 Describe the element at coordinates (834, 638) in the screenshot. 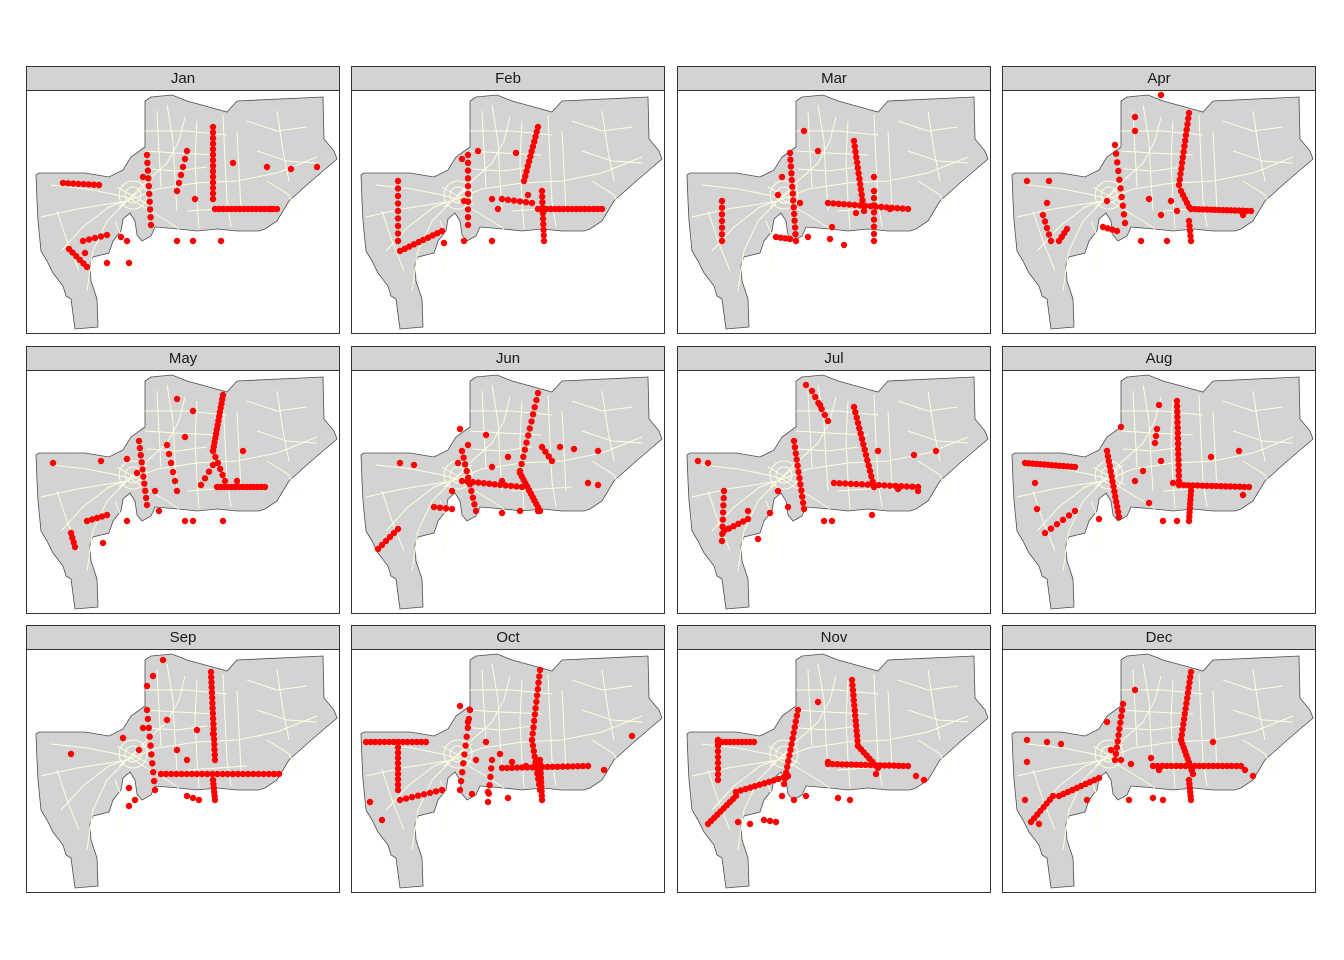

I see `facet-strip-label: Nov` at that location.